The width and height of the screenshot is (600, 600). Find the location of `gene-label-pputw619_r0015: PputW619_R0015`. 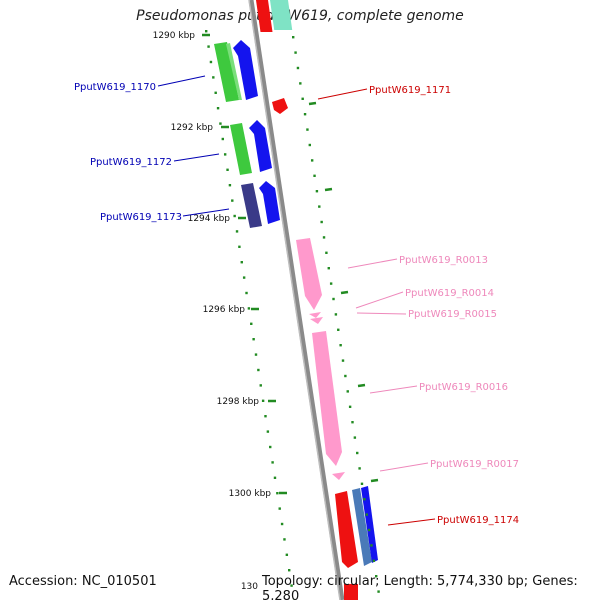

gene-label-pputw619_r0015: PputW619_R0015 is located at coordinates (452, 314).